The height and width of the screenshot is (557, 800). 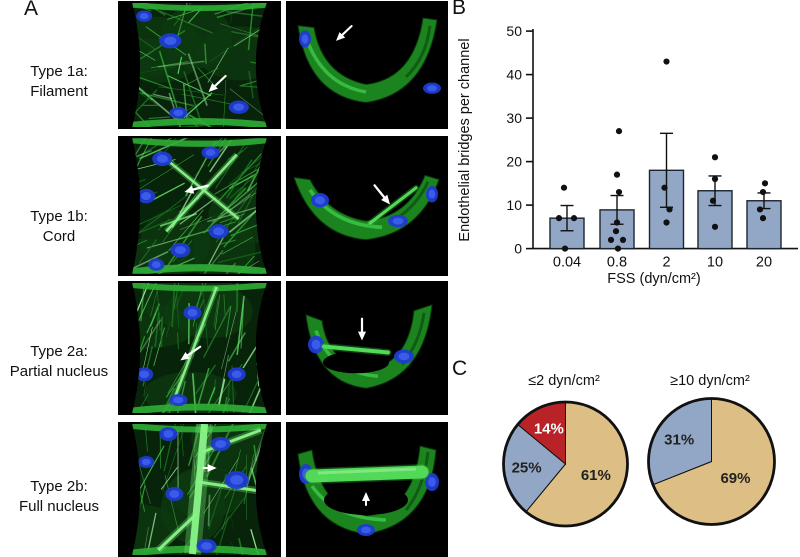 I want to click on row-label-type2a: Type 2a: Partial nucleus, so click(x=59, y=362).